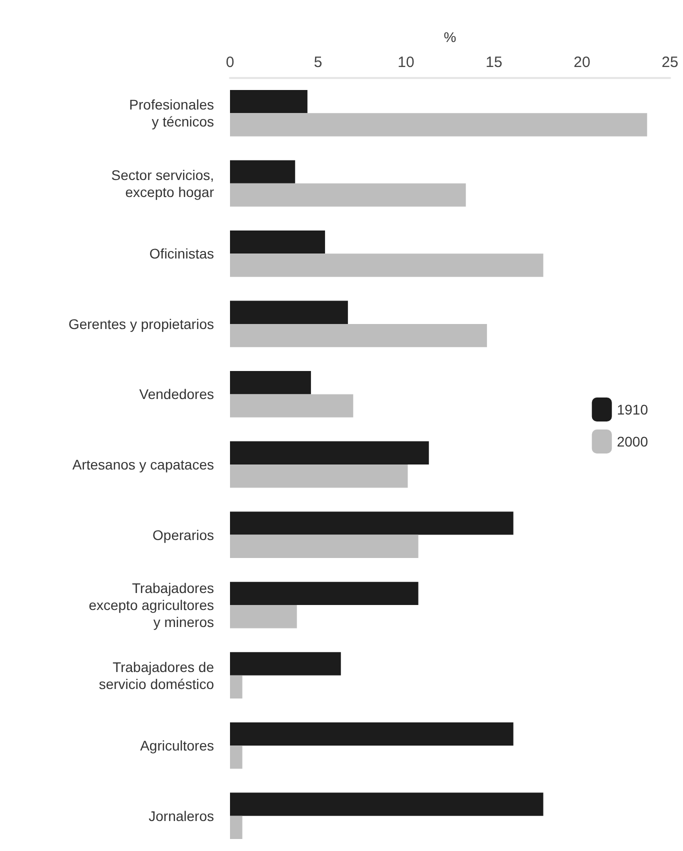  Describe the element at coordinates (632, 410) in the screenshot. I see `legend-label: 1910` at that location.